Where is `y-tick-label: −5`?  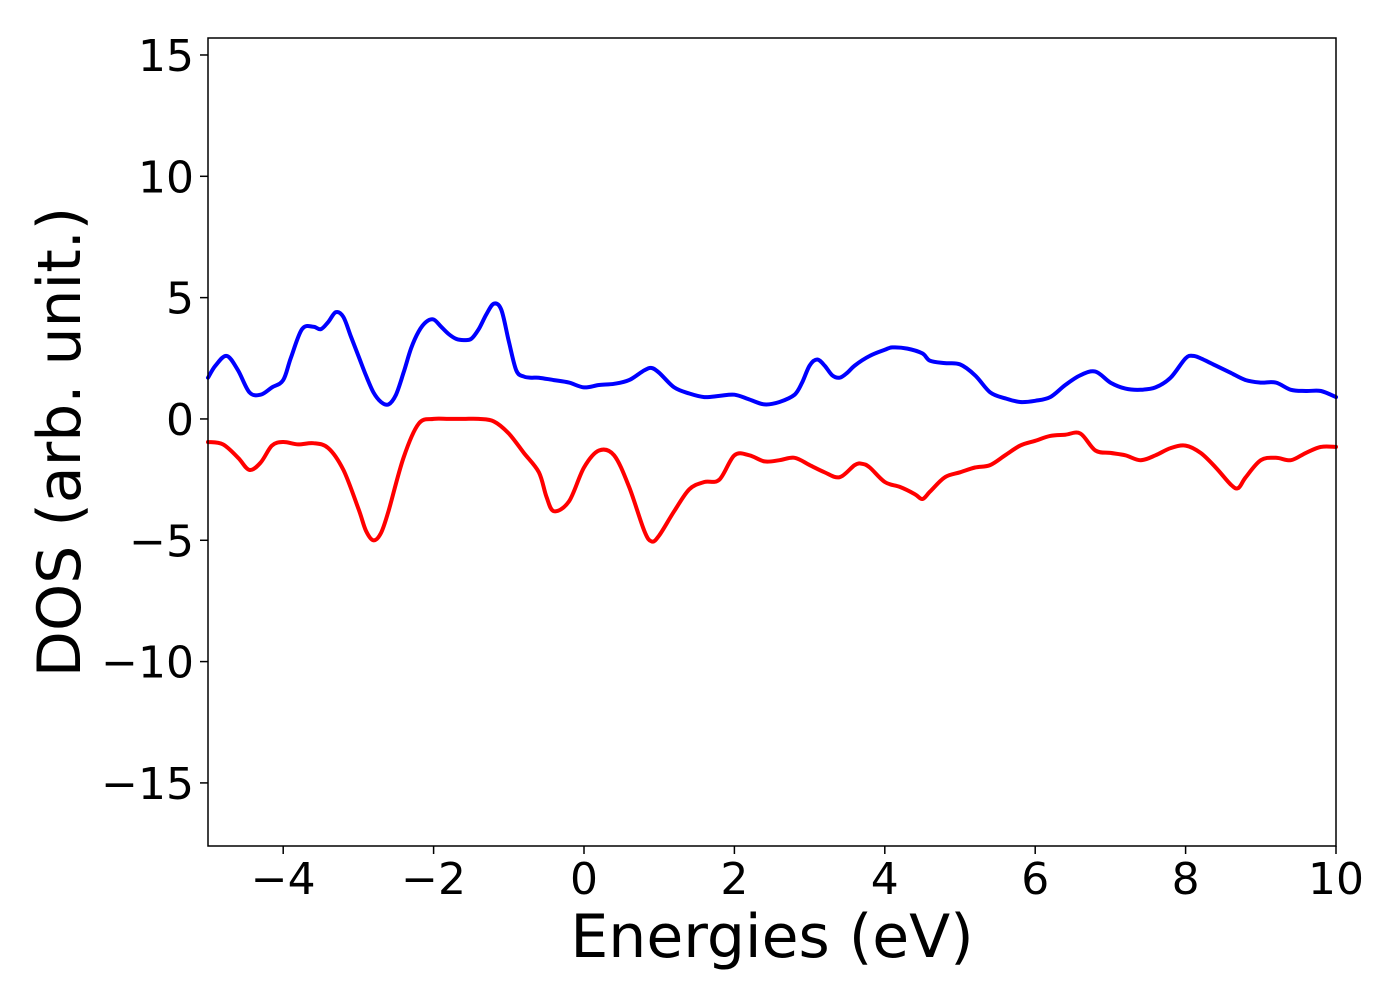
y-tick-label: −5 is located at coordinates (161, 541).